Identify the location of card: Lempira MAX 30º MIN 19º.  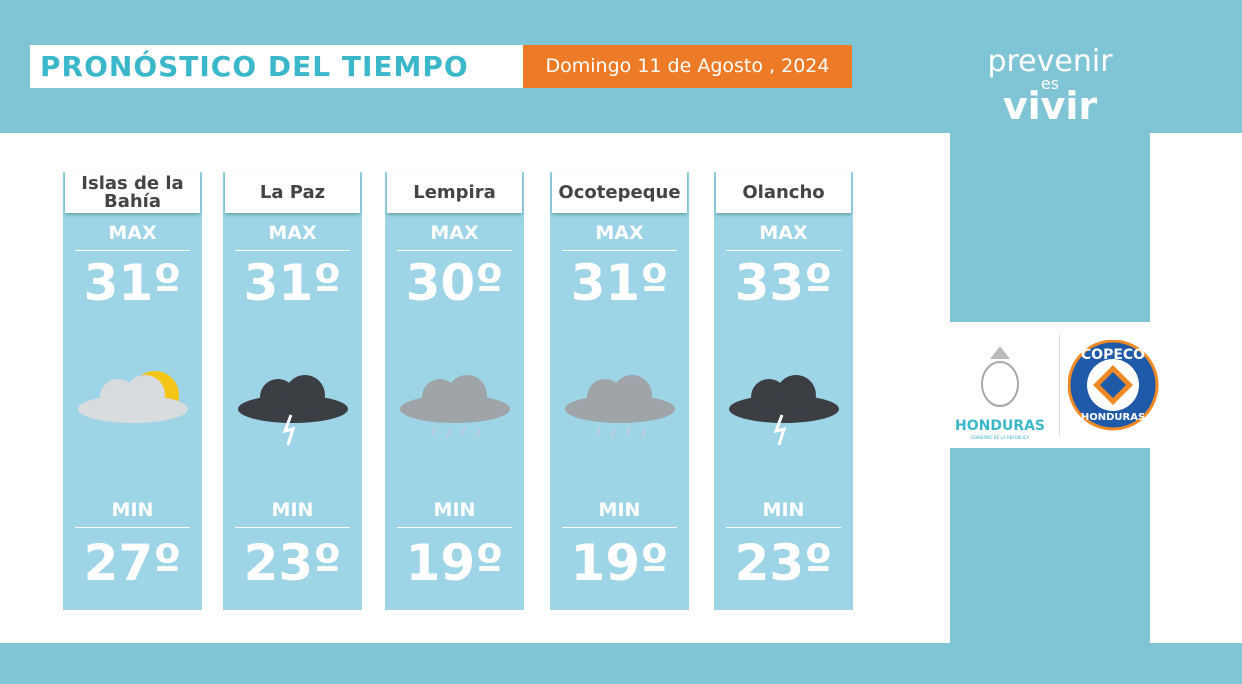
(454, 391).